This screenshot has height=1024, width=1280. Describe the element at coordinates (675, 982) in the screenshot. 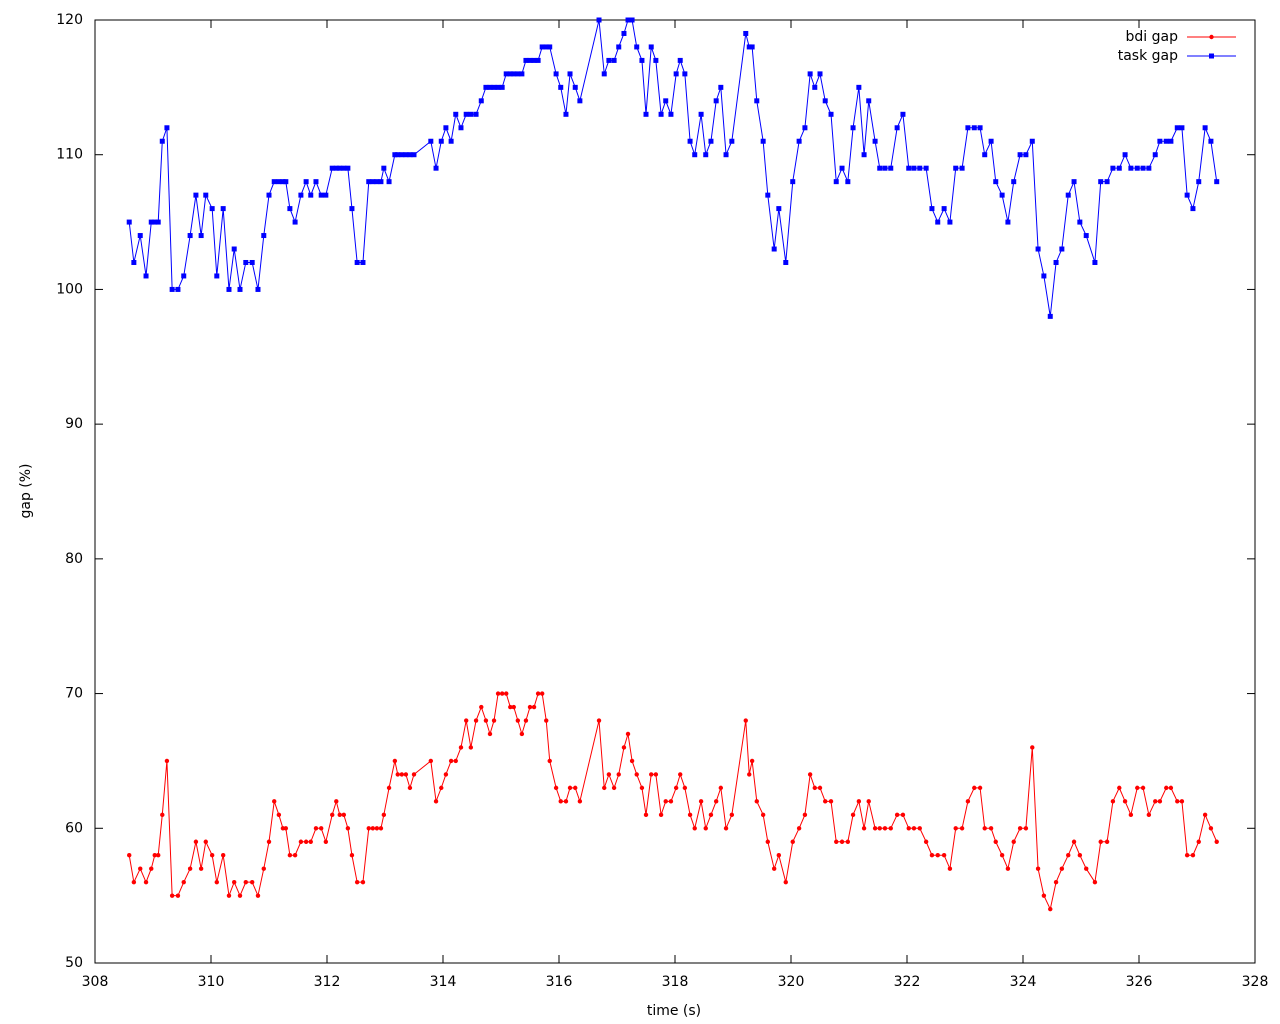

I see `x-tick-label: 318` at that location.